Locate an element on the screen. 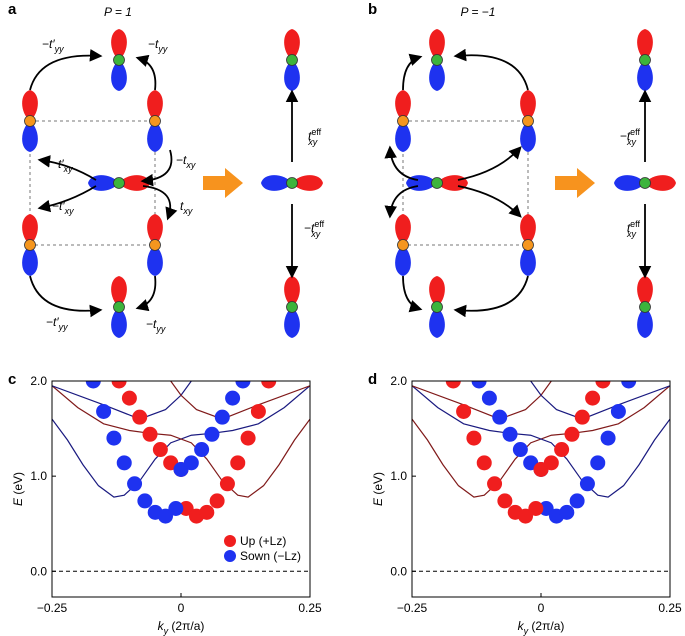 This screenshot has width=685, height=636. label-main: t′ is located at coordinates (61, 164).